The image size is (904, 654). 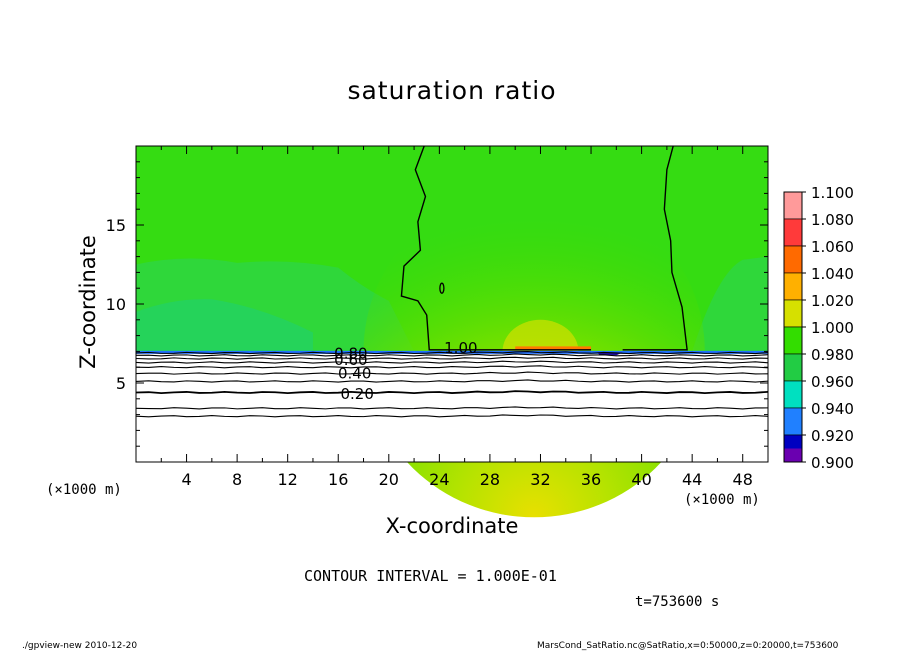 I want to click on colorbar-label: 0.980, so click(x=832, y=355).